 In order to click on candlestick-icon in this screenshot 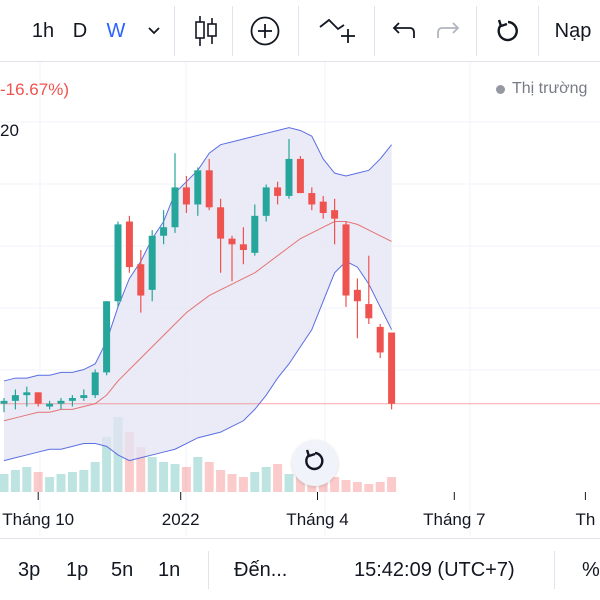, I will do `click(206, 31)`.